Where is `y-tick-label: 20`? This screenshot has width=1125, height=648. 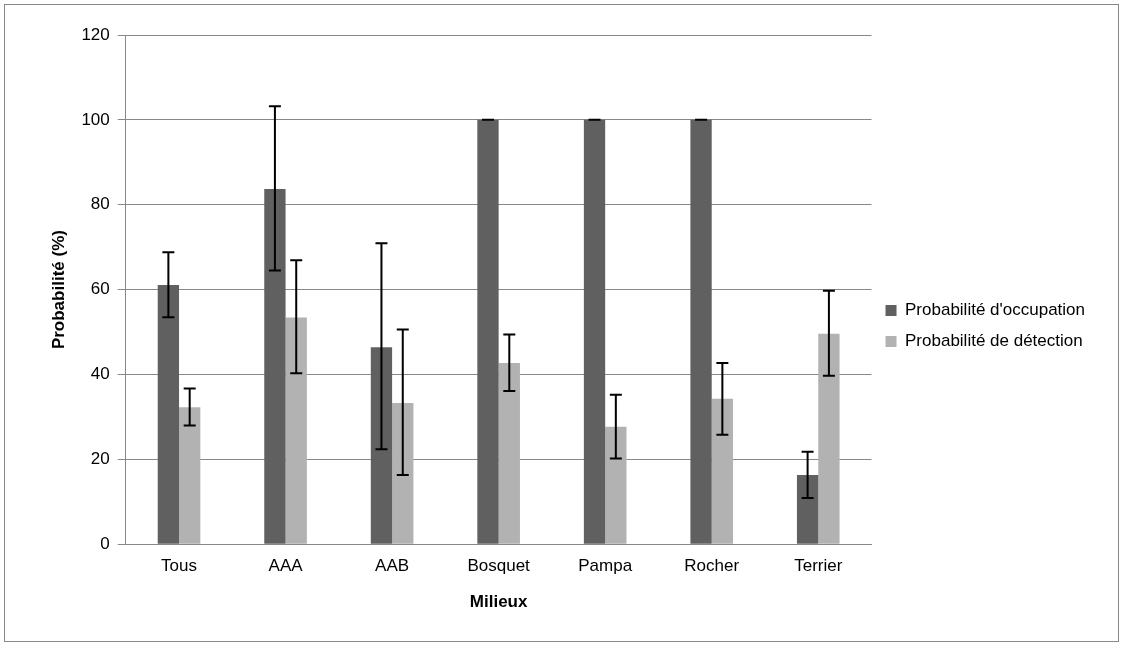
y-tick-label: 20 is located at coordinates (100, 459).